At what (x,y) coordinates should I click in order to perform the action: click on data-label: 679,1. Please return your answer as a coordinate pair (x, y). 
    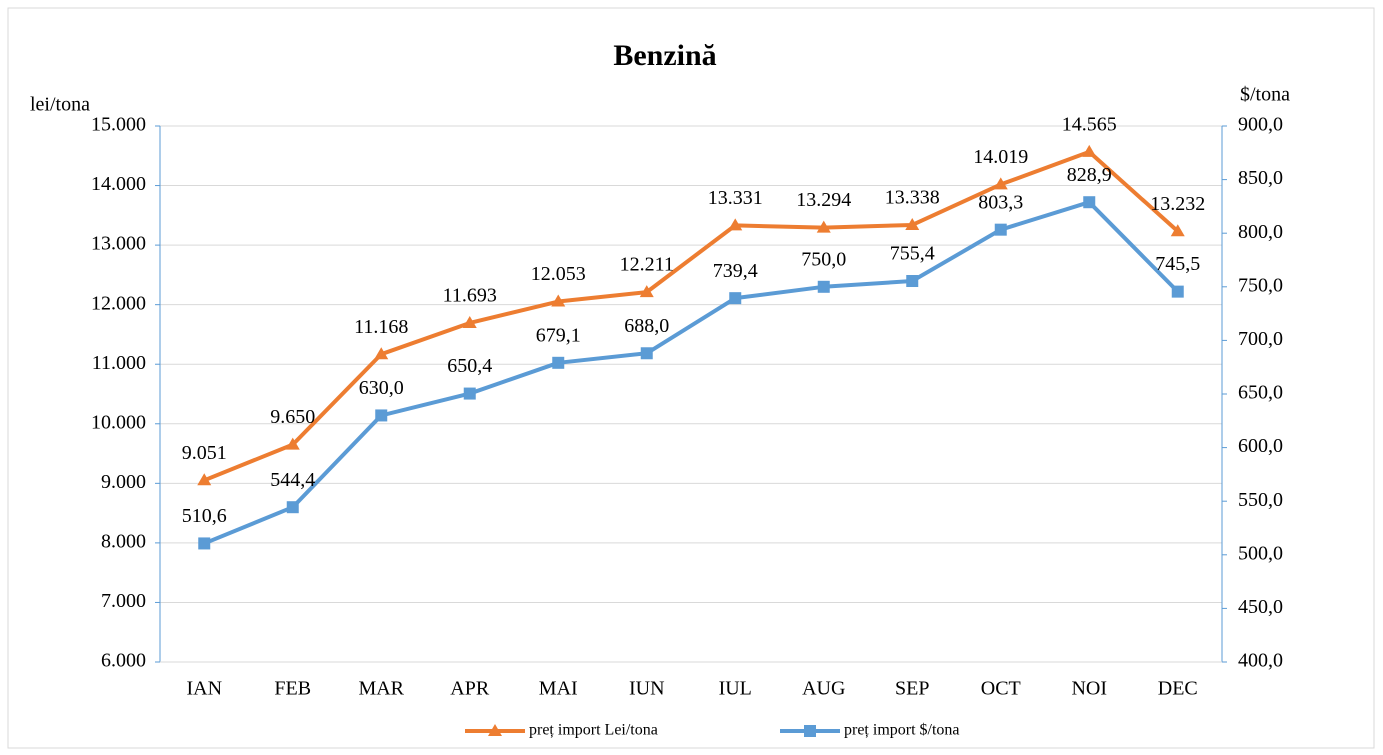
    Looking at the image, I should click on (558, 335).